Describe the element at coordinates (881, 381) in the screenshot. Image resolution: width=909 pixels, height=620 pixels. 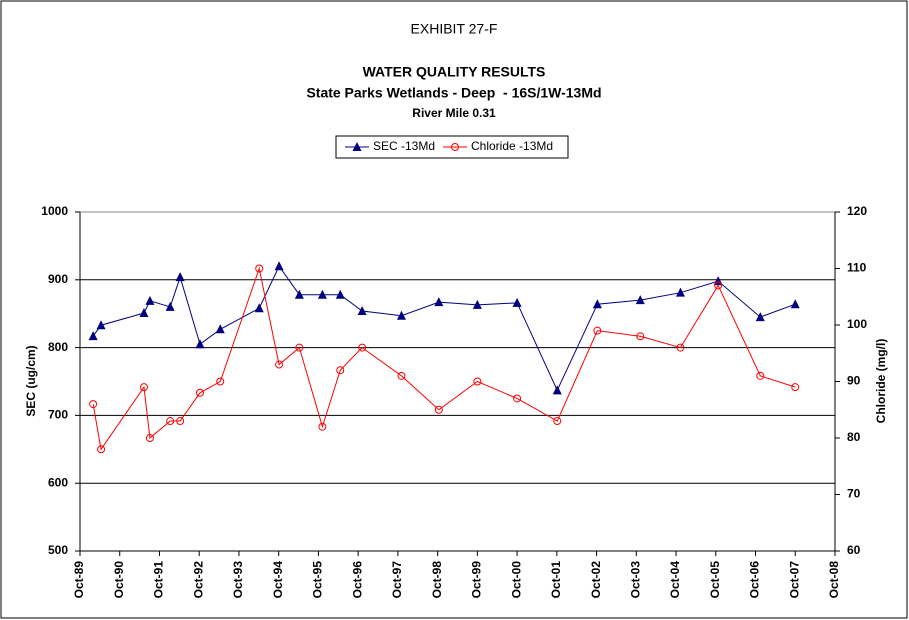
I see `y2-axis-label: Chloride (mg/l)` at that location.